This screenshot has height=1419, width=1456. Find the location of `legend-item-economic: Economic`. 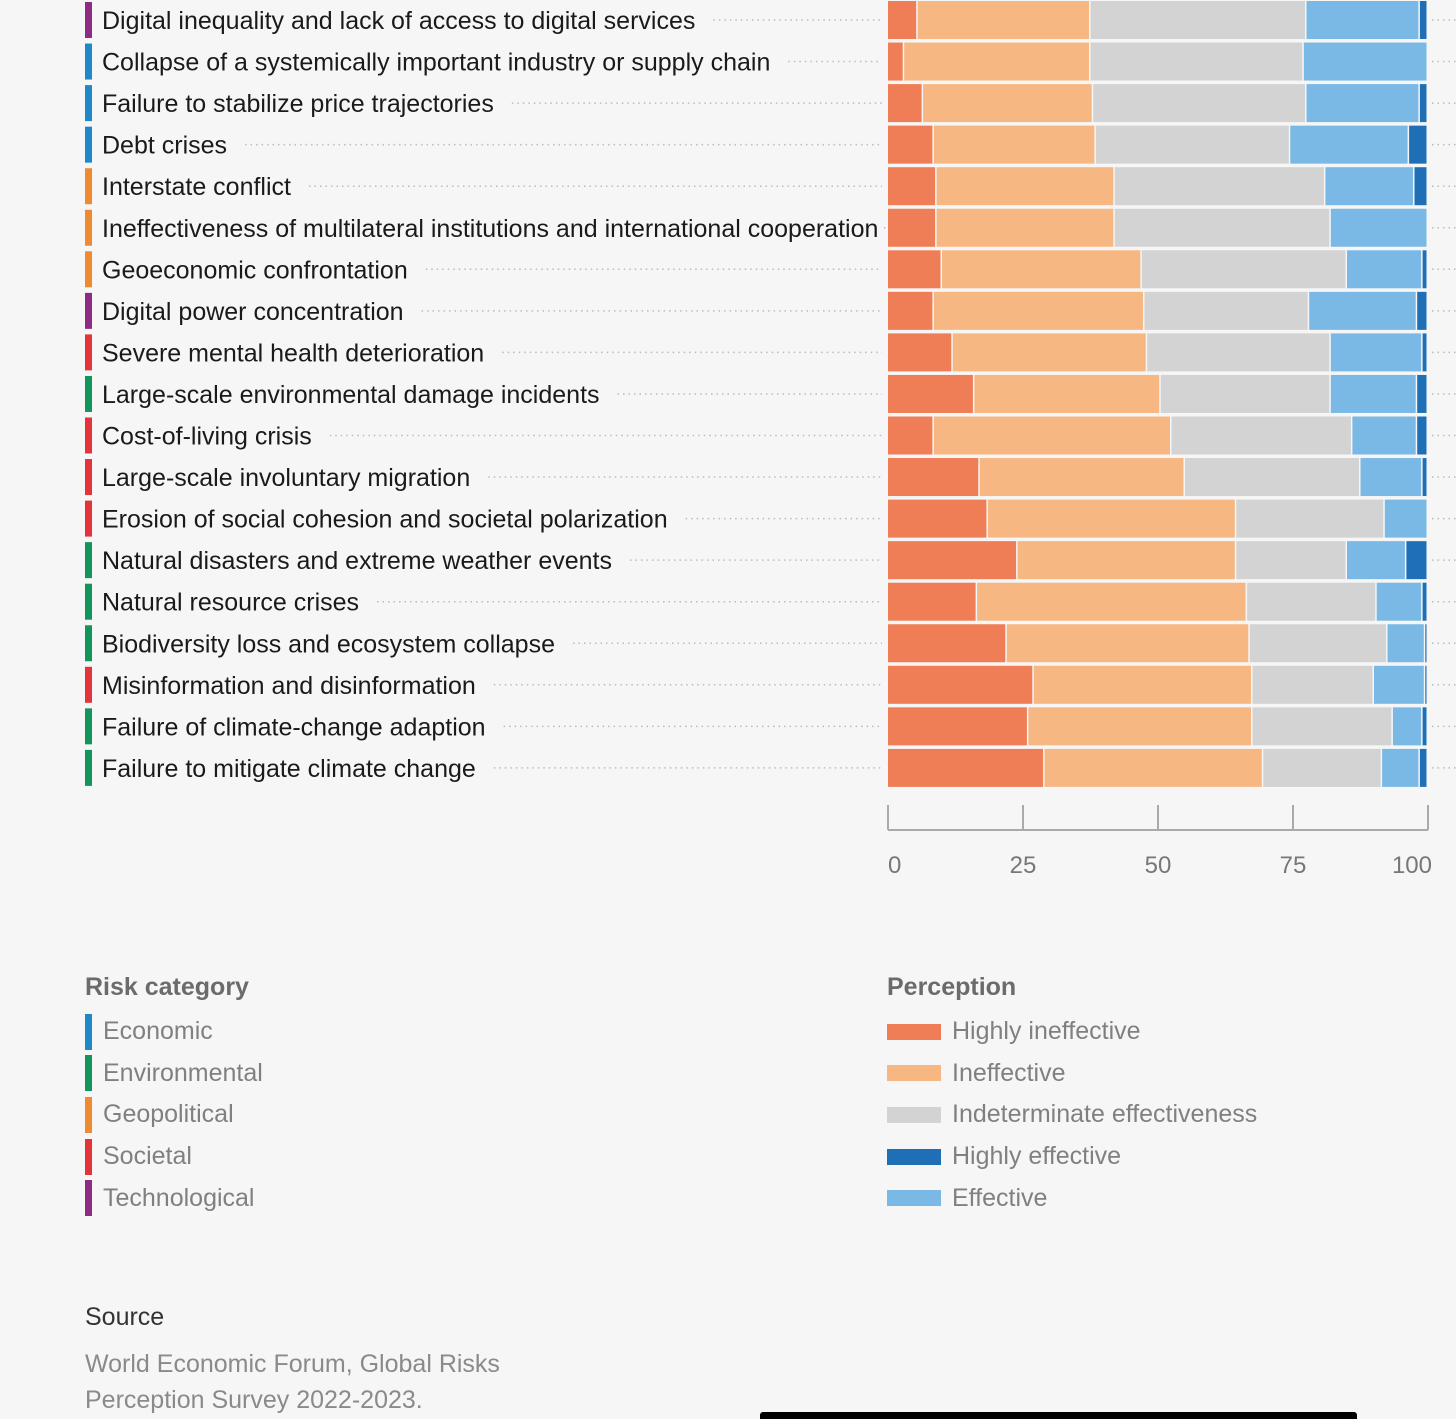

legend-item-economic: Economic is located at coordinates (174, 1032).